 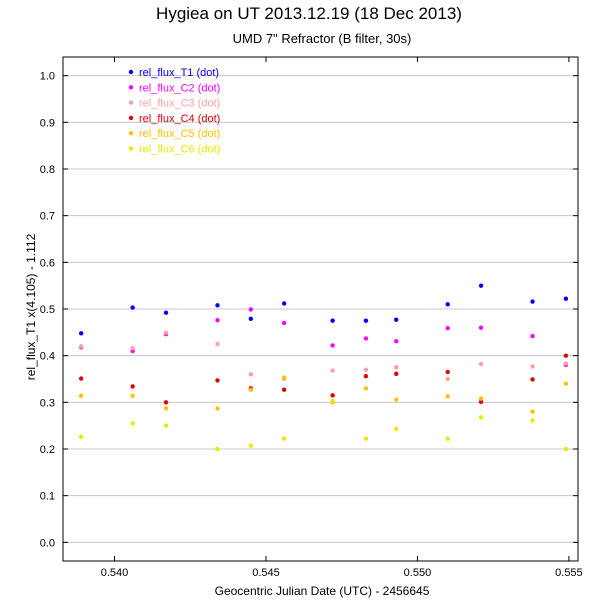 What do you see at coordinates (47, 217) in the screenshot?
I see `y-tick-label: 0.7` at bounding box center [47, 217].